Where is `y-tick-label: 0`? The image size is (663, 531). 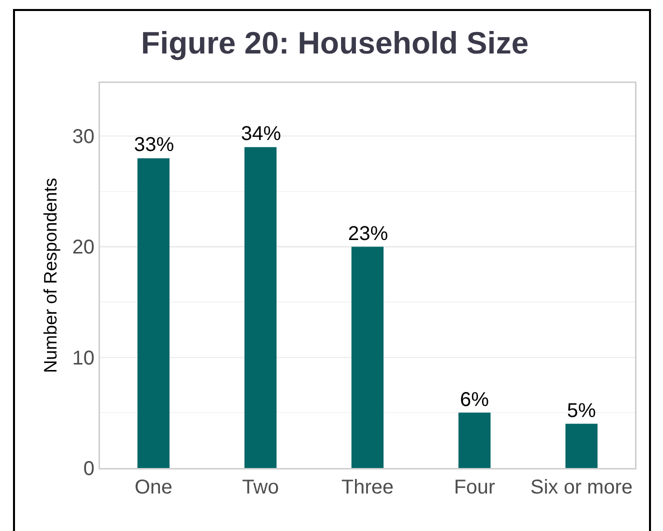 y-tick-label: 0 is located at coordinates (88, 469).